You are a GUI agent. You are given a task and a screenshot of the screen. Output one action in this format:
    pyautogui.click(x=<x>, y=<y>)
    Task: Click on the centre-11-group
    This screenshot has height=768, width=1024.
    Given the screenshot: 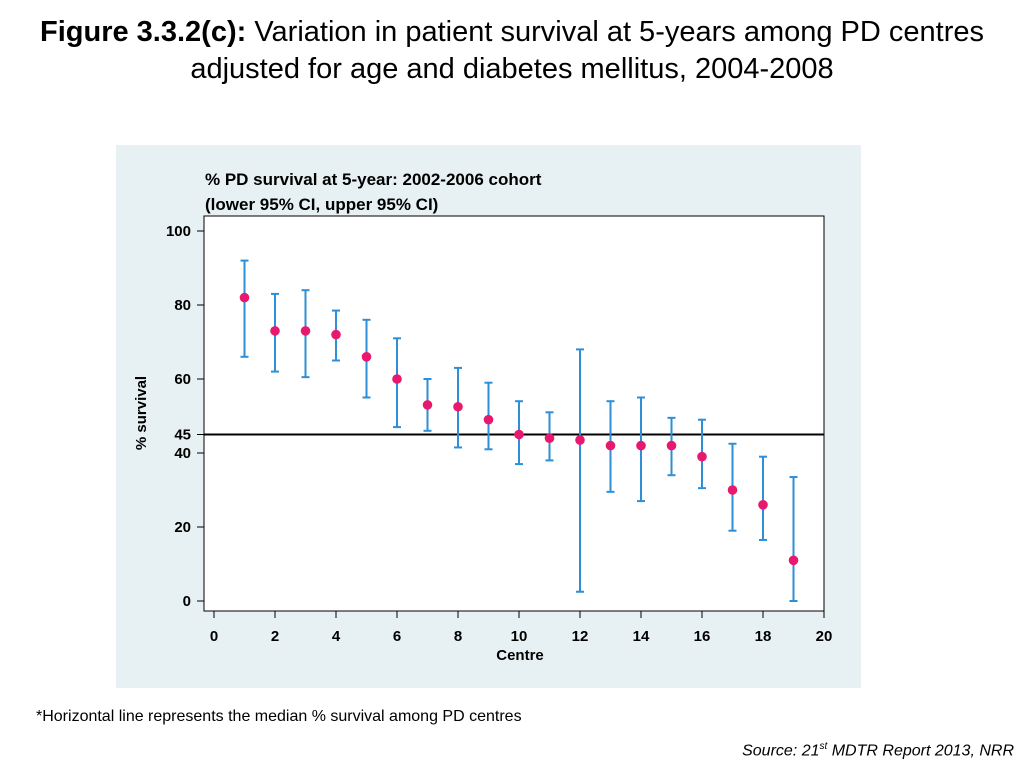 What is the action you would take?
    pyautogui.click(x=549, y=436)
    